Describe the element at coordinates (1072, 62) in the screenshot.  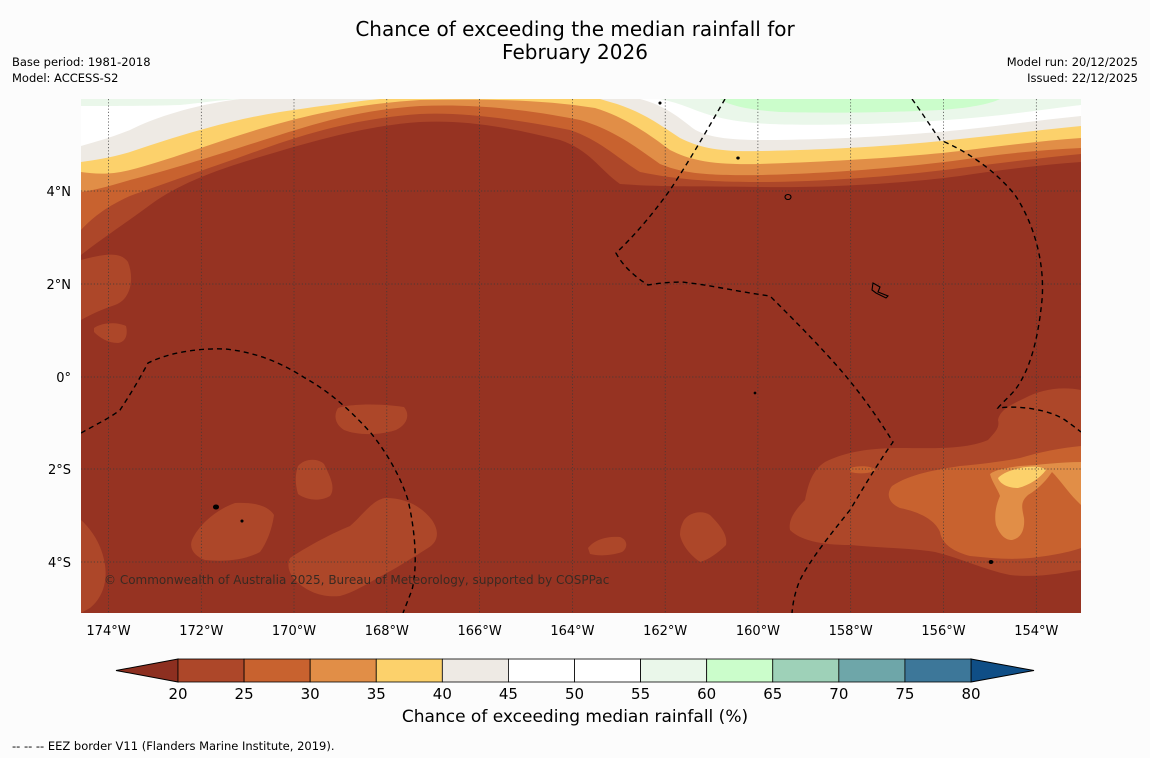
I see `model-run-text: Model run: 20/12/2025` at that location.